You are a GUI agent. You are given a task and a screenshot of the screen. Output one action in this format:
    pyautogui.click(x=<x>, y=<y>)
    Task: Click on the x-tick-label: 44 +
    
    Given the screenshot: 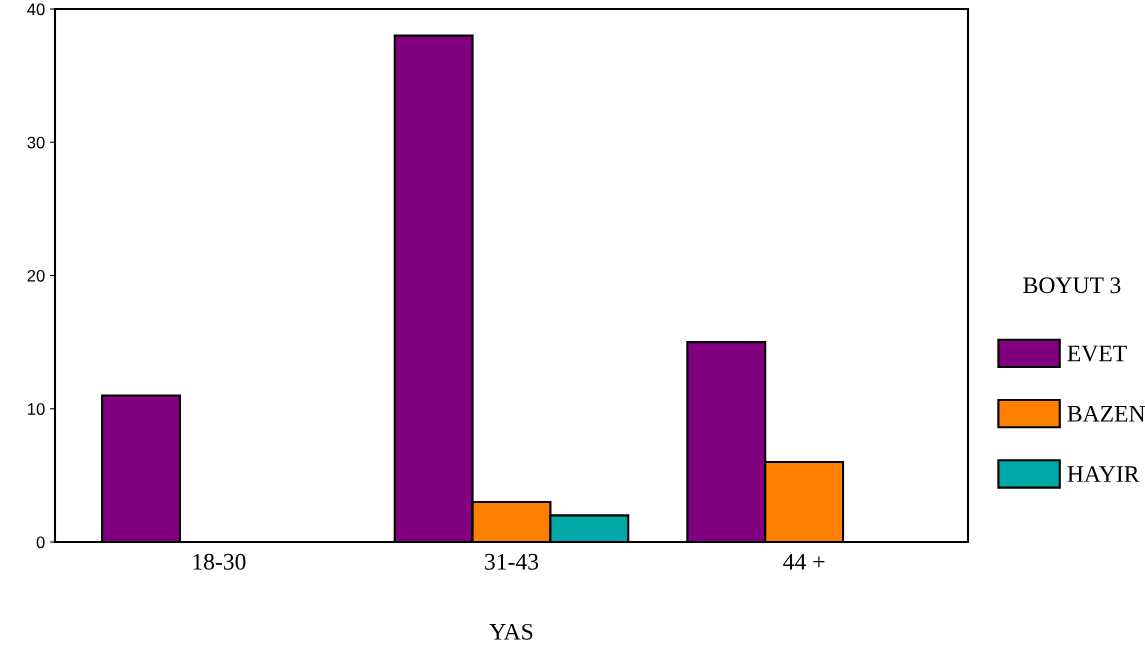 What is the action you would take?
    pyautogui.click(x=804, y=561)
    